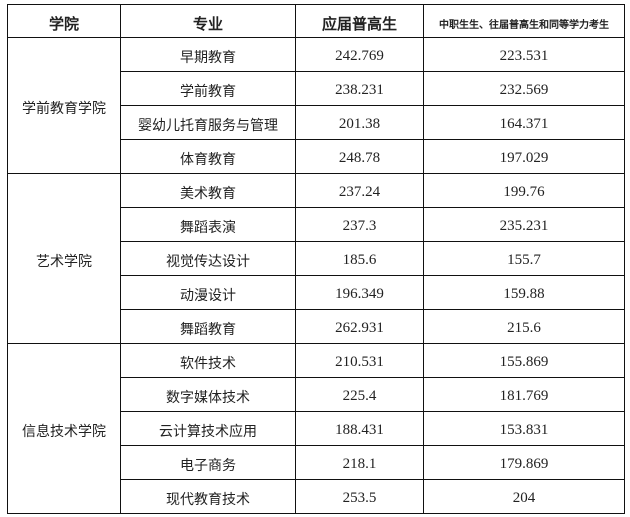  Describe the element at coordinates (359, 258) in the screenshot. I see `fresh-score-cell: 185.6` at that location.